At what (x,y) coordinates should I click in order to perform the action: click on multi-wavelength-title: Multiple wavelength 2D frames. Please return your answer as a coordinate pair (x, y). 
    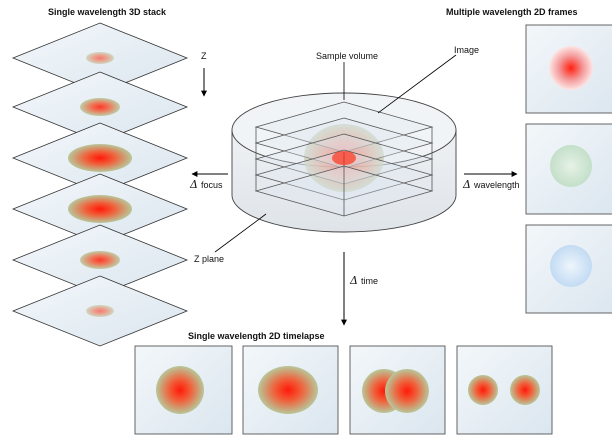
    Looking at the image, I should click on (512, 12).